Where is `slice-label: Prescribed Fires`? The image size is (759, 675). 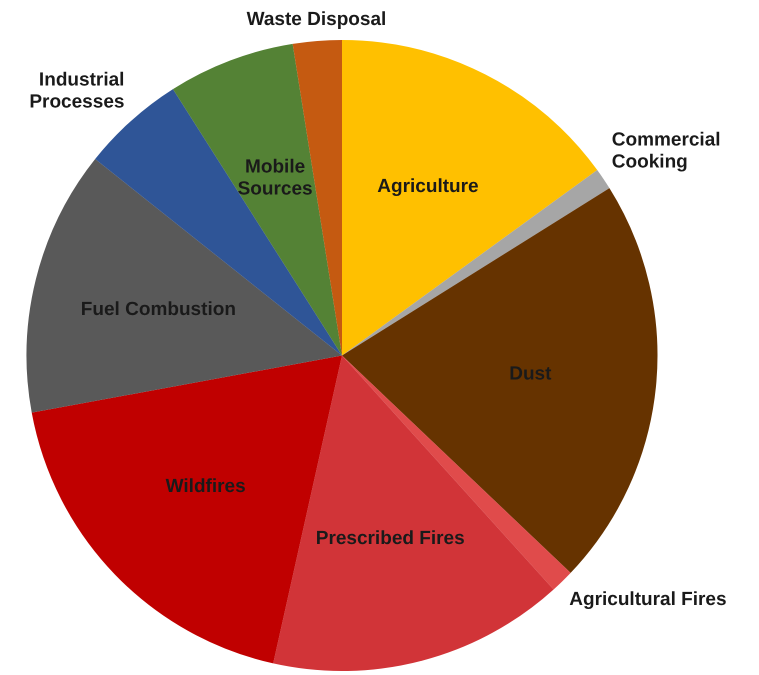 slice-label: Prescribed Fires is located at coordinates (390, 538).